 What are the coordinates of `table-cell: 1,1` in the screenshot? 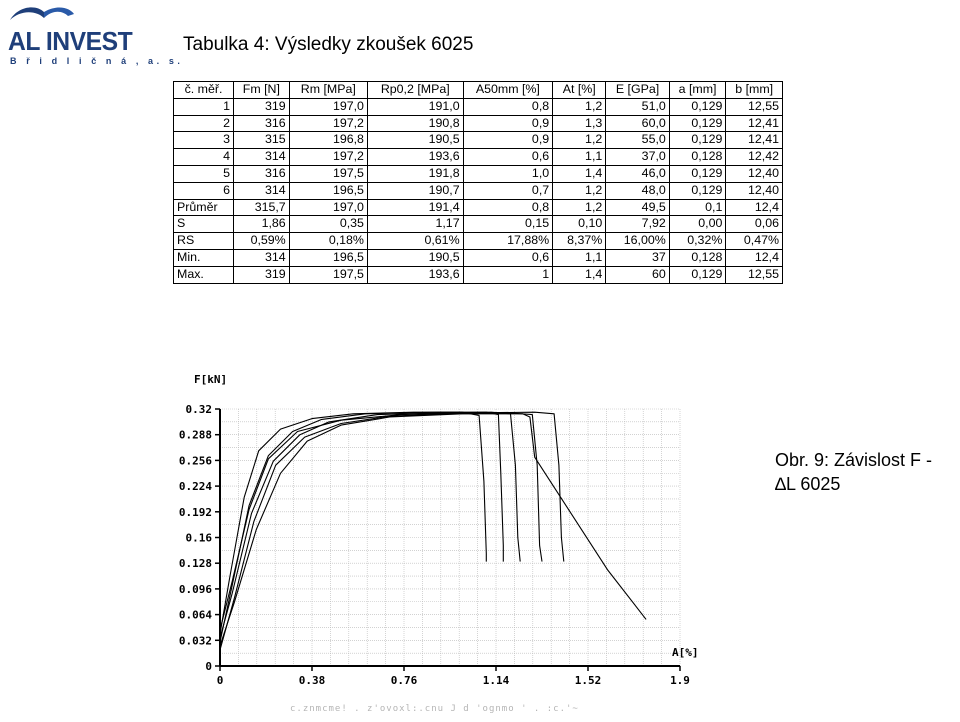 It's located at (579, 157).